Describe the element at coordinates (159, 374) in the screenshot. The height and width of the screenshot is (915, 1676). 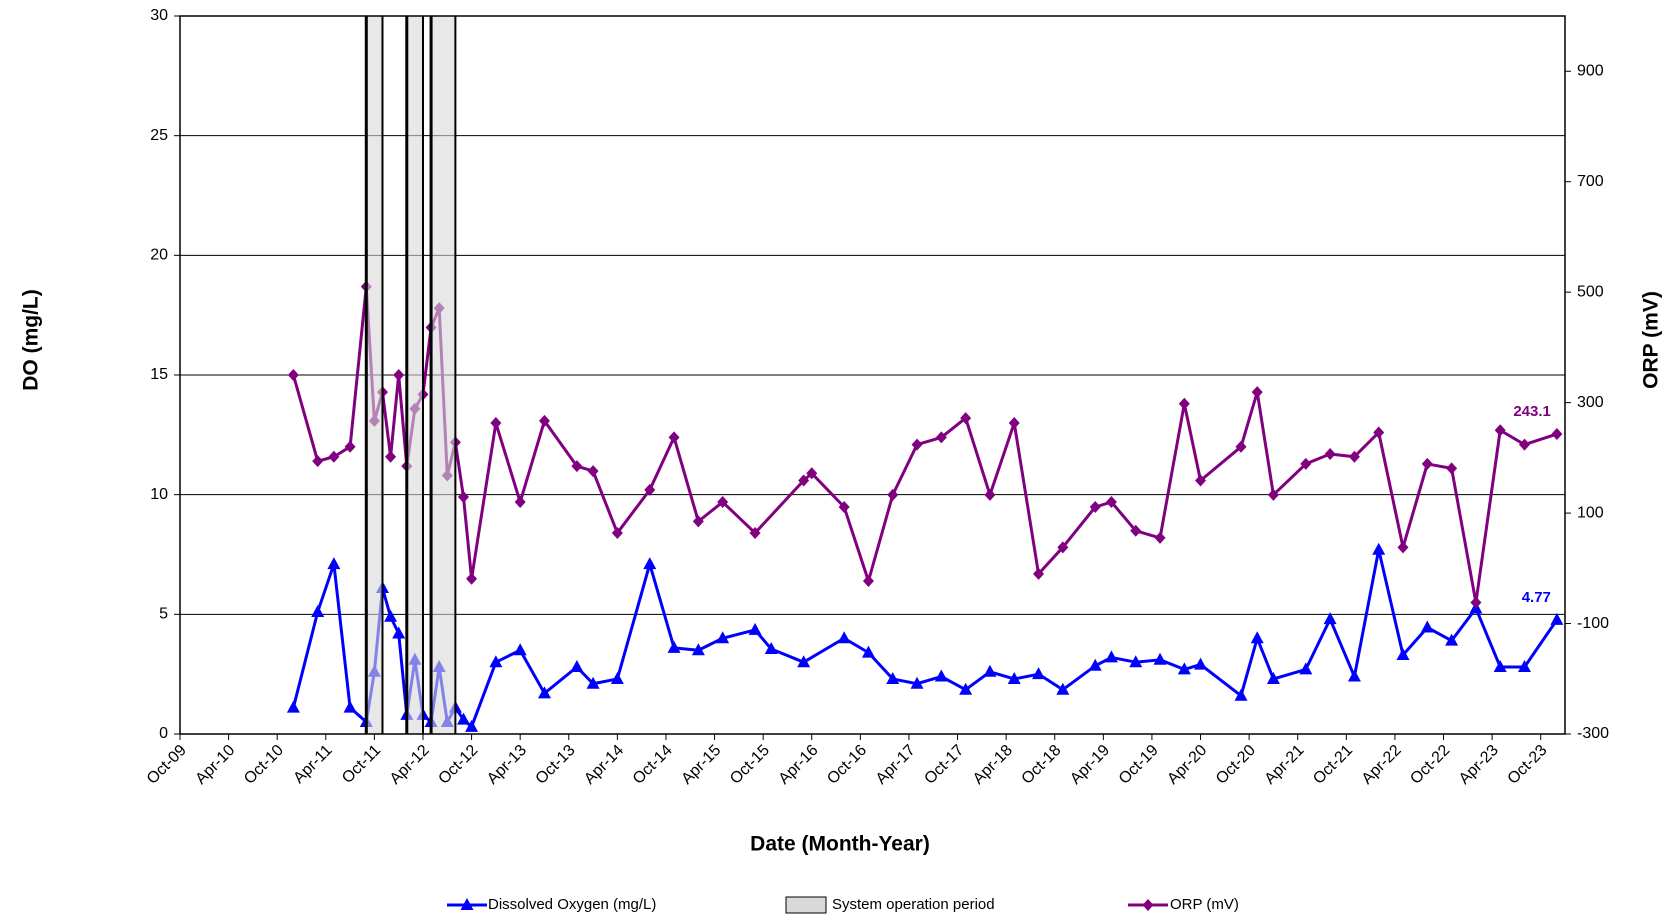
I see `y-tick-label: 15` at that location.